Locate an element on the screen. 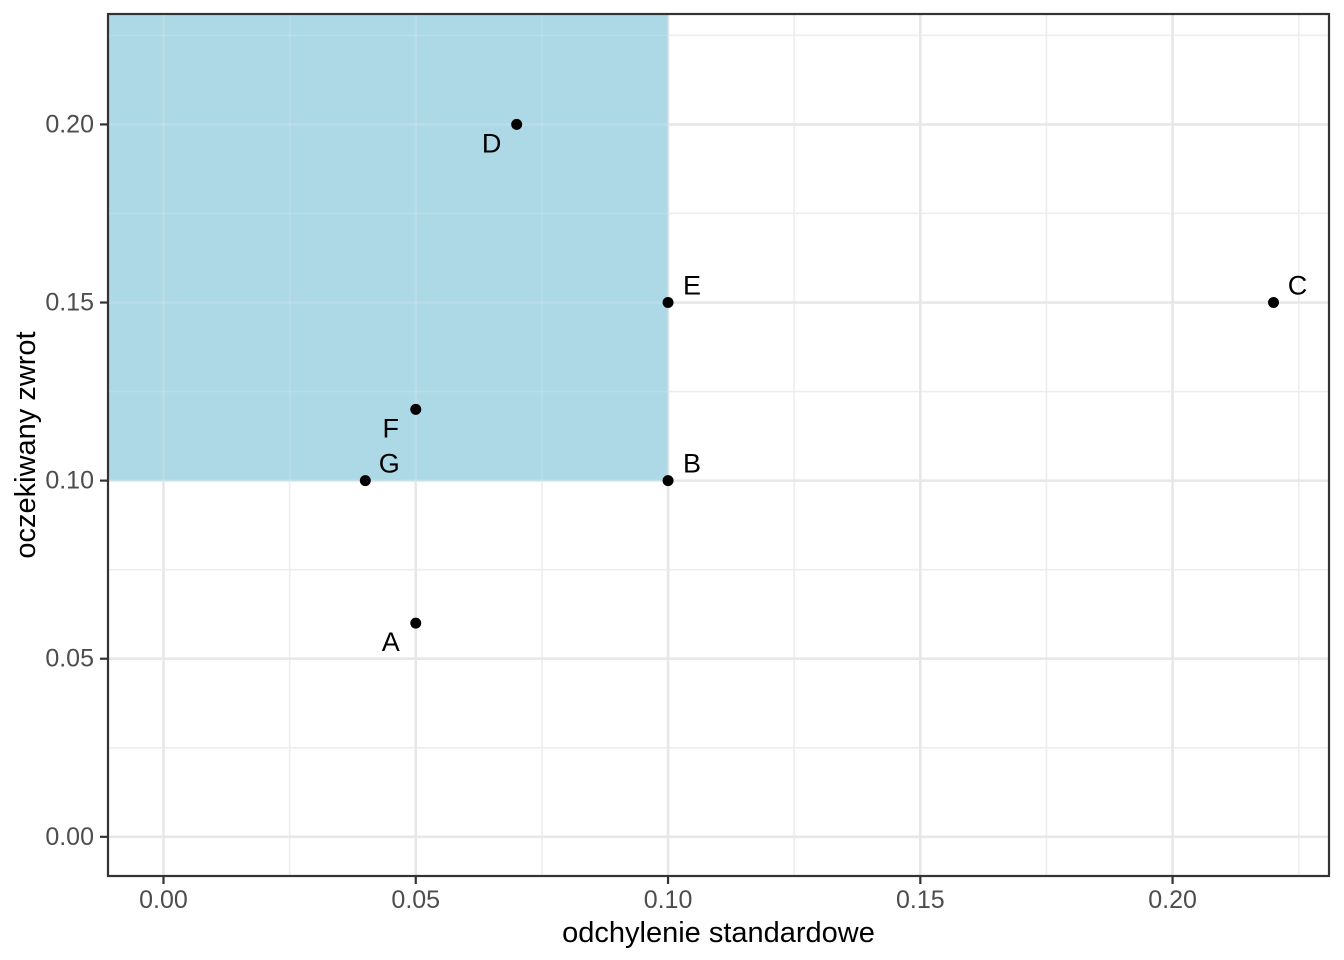 The height and width of the screenshot is (960, 1344). data-point-B is located at coordinates (668, 481).